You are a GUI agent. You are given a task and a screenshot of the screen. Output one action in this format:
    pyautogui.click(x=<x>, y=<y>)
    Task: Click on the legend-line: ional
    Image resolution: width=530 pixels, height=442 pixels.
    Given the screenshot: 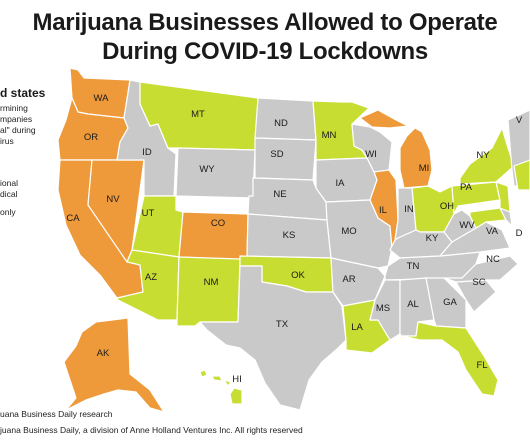 What is the action you would take?
    pyautogui.click(x=9, y=183)
    